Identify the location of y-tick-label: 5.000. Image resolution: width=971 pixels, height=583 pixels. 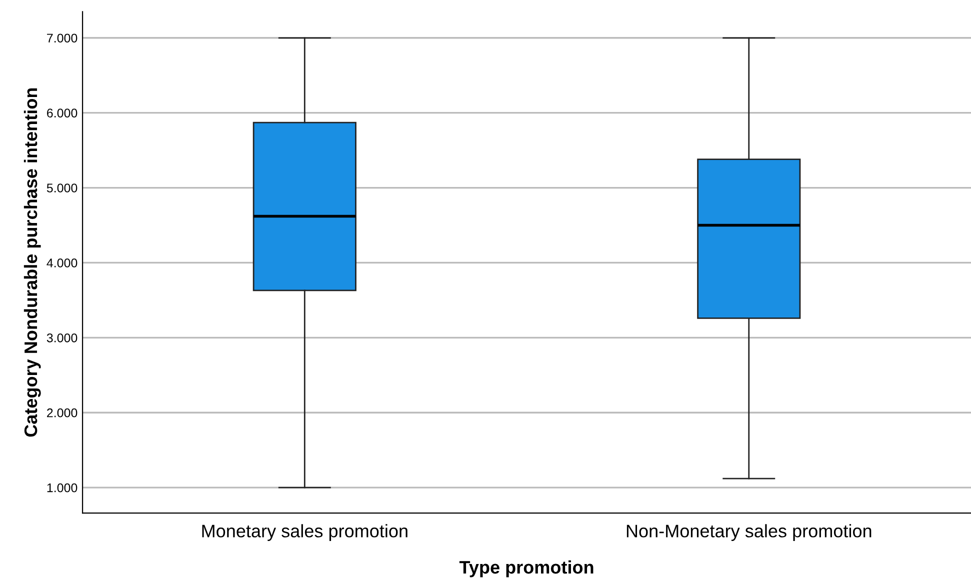
(62, 188).